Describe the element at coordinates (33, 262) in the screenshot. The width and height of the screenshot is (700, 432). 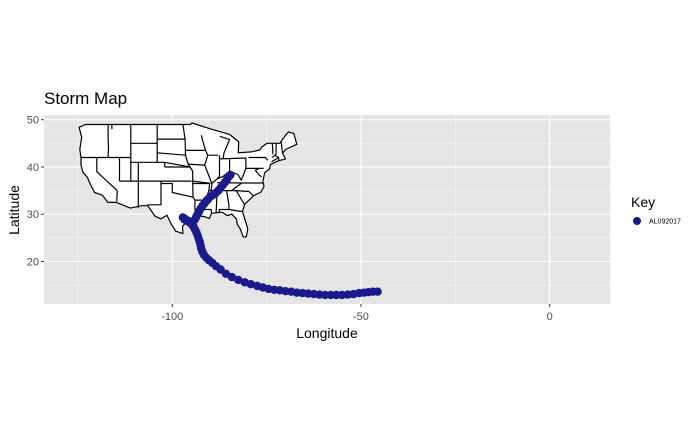
I see `y-tick-label: 20` at that location.